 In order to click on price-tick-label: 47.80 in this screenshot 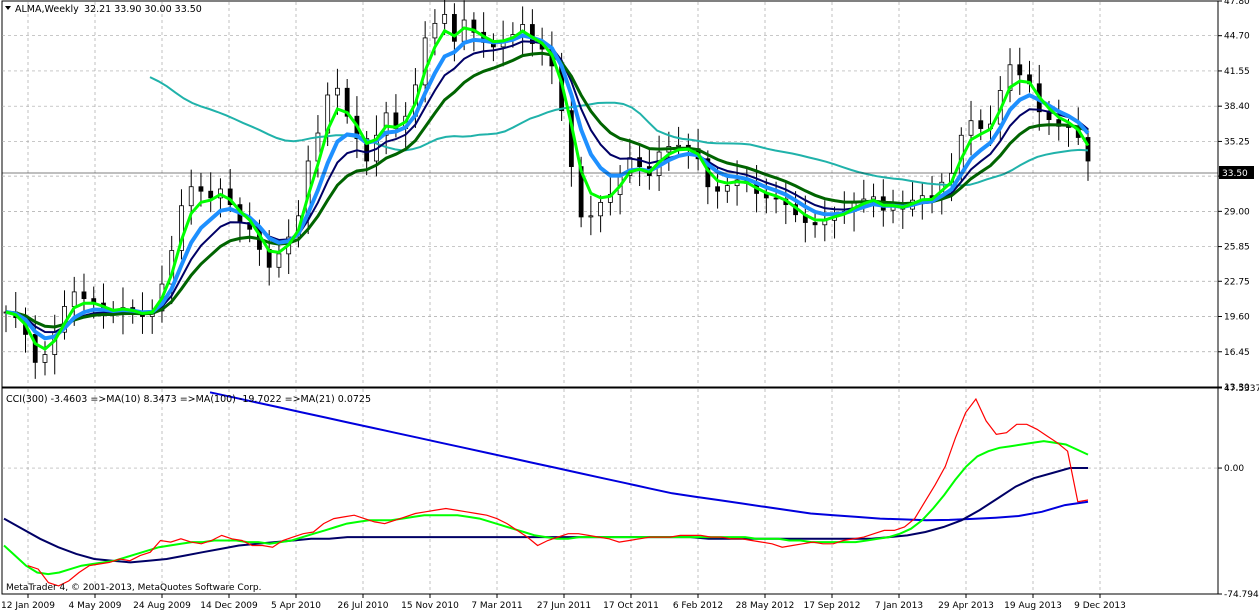, I will do `click(1237, 3)`.